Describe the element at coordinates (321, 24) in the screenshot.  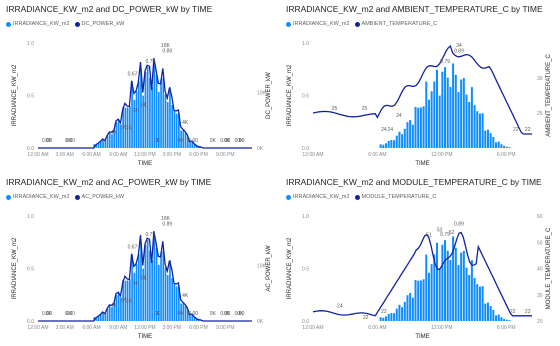
I see `legend-label-bar: IRRADIANCE_KW_m2` at that location.